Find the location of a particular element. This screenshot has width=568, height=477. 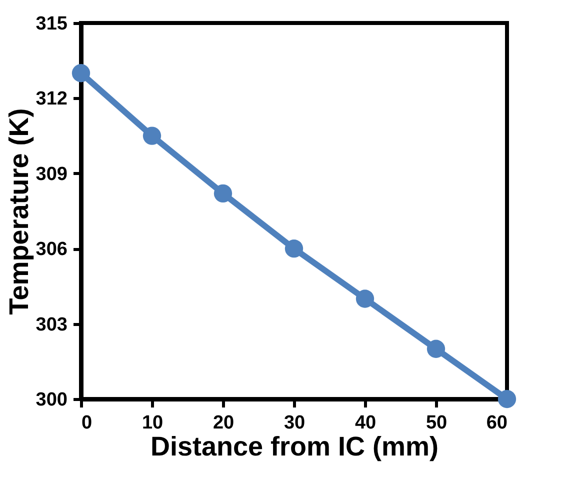

x-tick-label: 0 is located at coordinates (87, 423).